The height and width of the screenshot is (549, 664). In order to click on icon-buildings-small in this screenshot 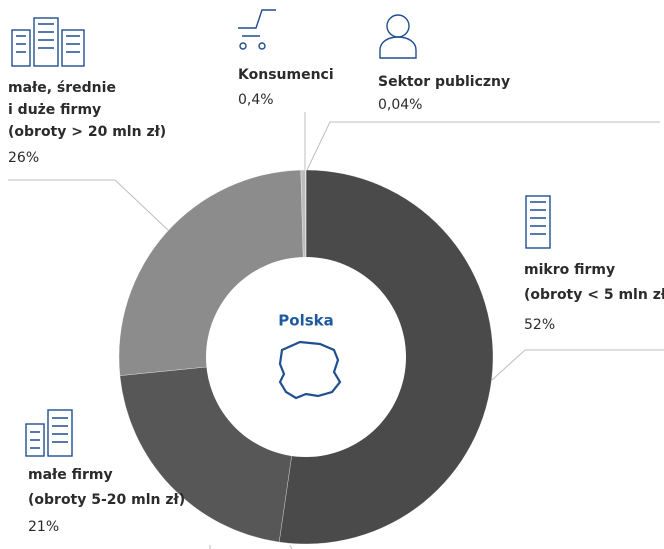, I will do `click(49, 433)`.